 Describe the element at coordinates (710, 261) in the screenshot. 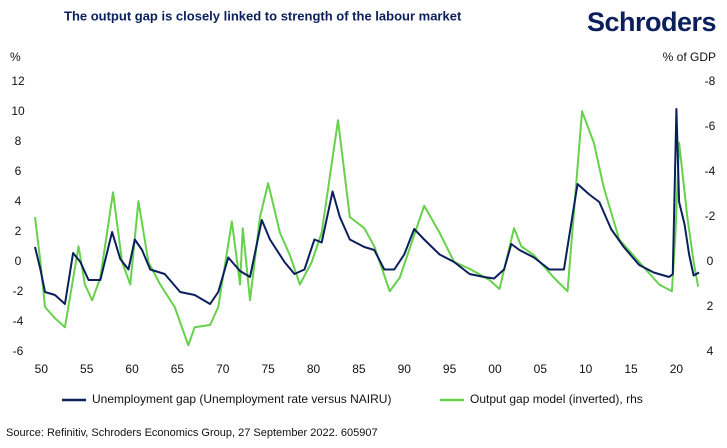

I see `y2-tick-label: 0` at that location.